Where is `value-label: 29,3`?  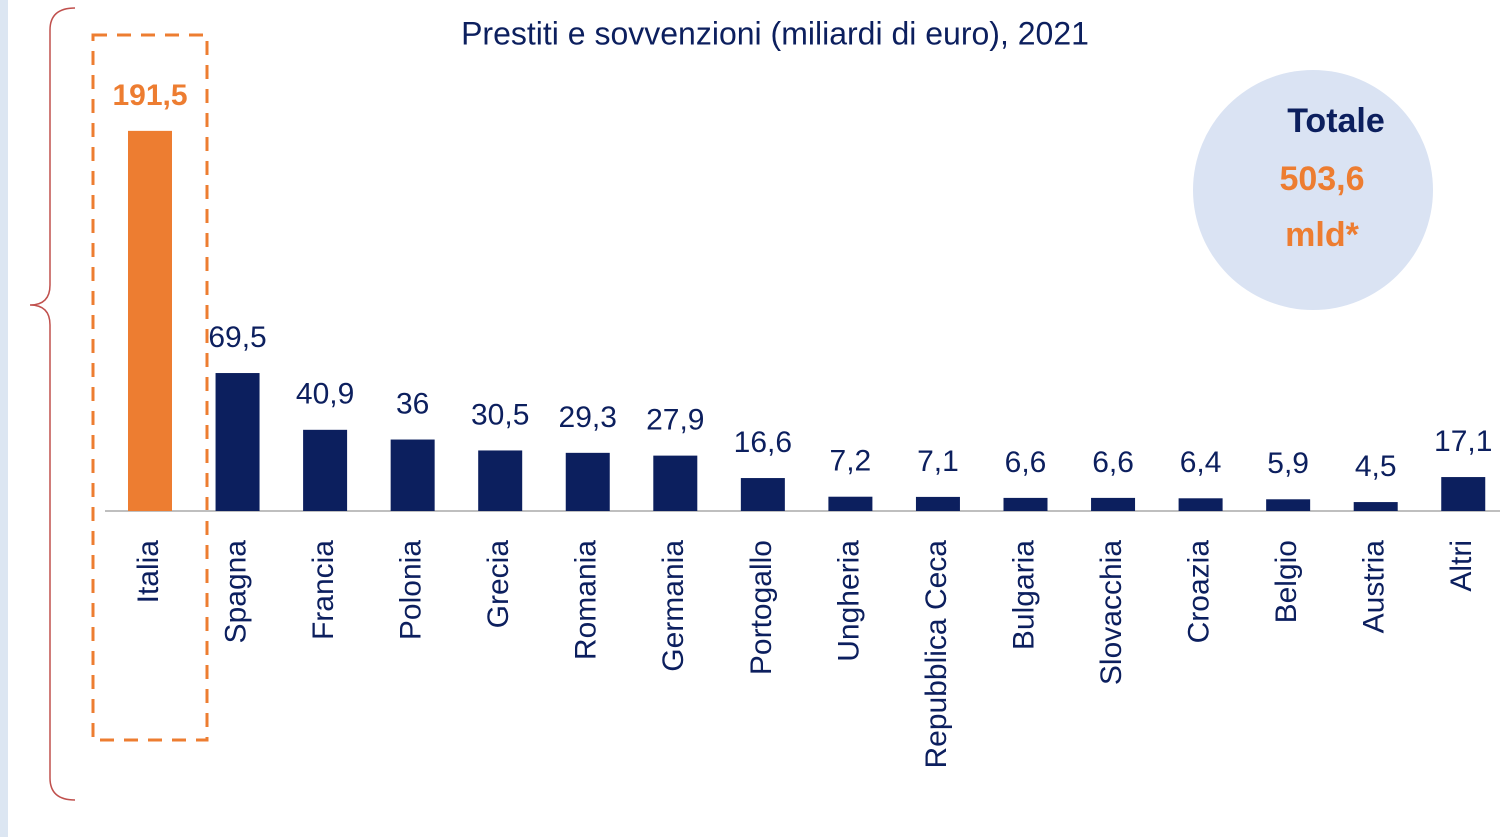
value-label: 29,3 is located at coordinates (588, 417).